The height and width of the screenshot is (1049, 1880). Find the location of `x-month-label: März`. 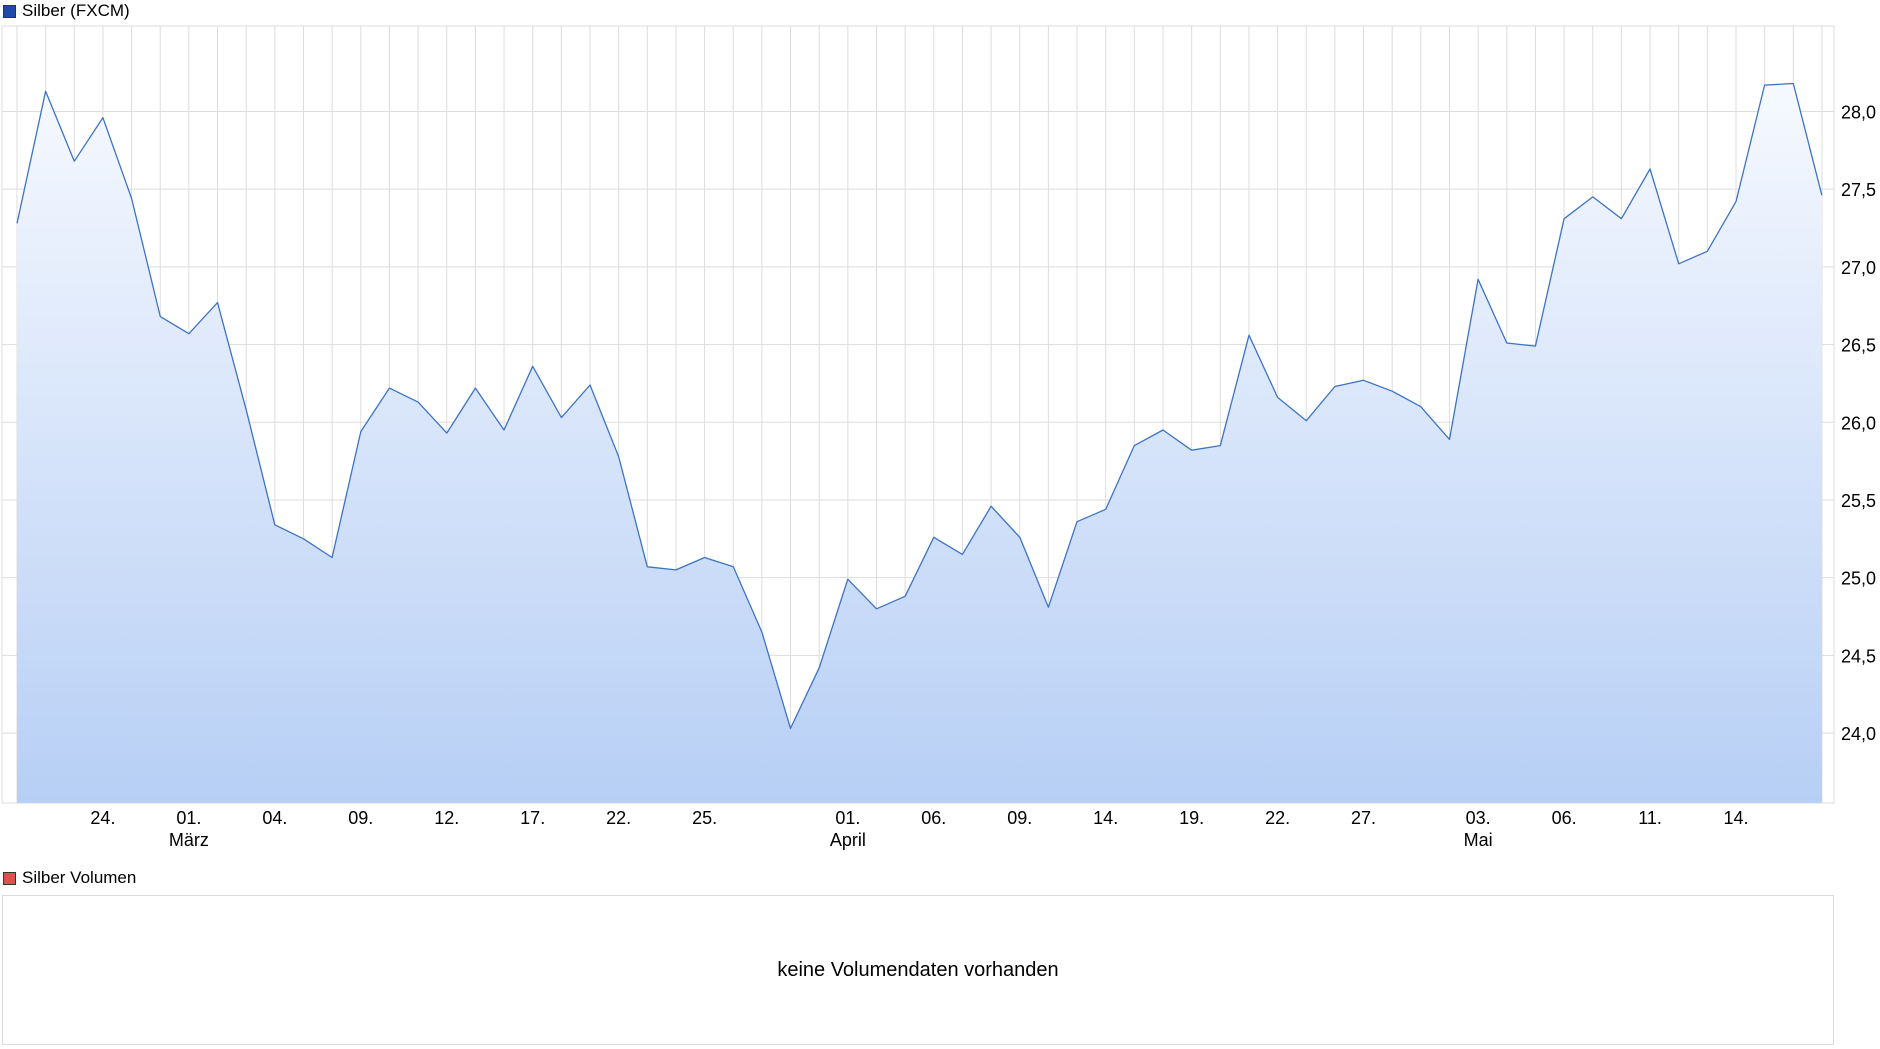

x-month-label: März is located at coordinates (189, 840).